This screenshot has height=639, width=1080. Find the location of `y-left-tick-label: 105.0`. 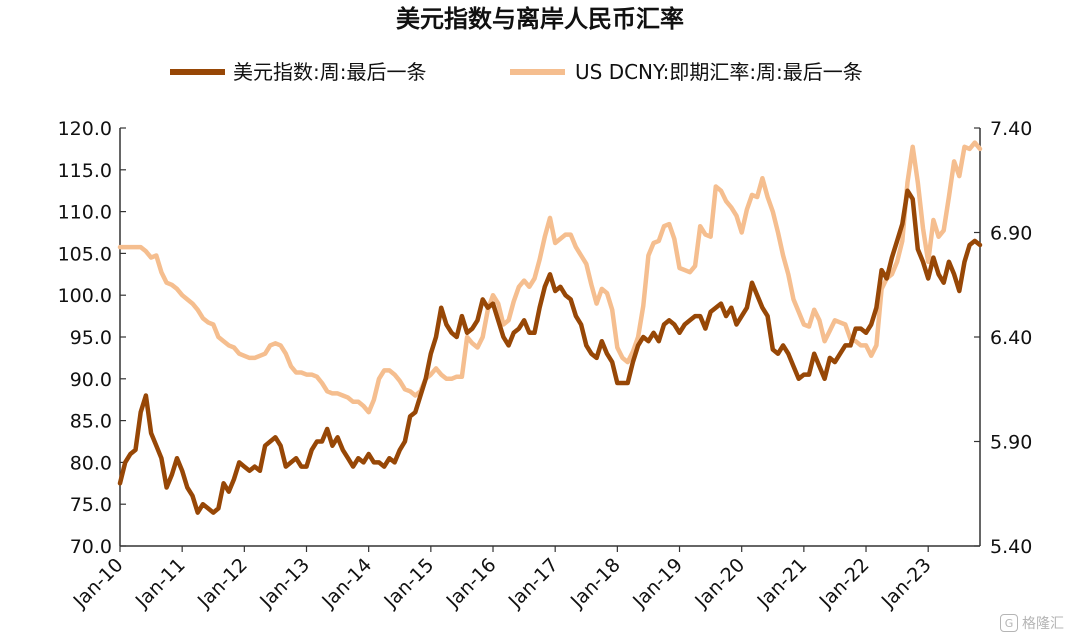

y-left-tick-label: 105.0 is located at coordinates (85, 254).